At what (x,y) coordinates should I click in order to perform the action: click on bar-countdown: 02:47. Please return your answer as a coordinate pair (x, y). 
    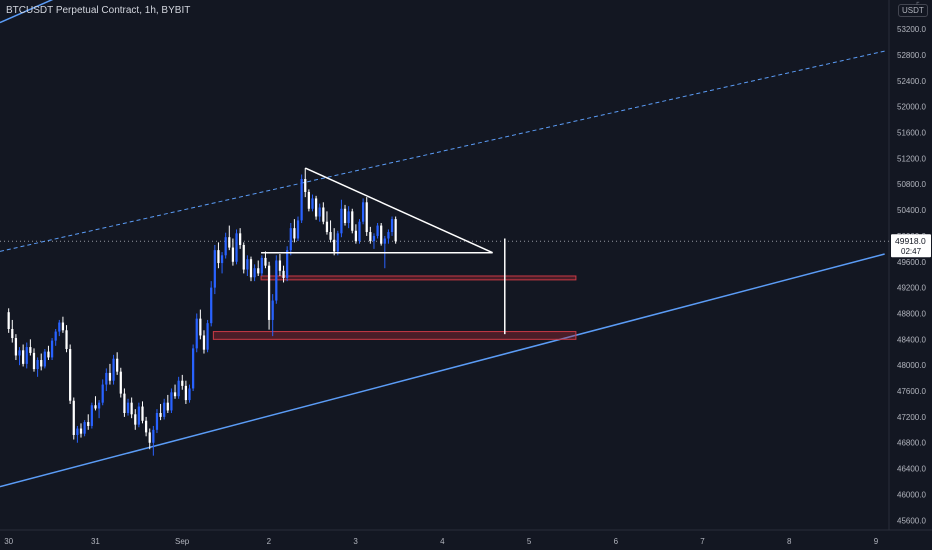
    Looking at the image, I should click on (911, 251).